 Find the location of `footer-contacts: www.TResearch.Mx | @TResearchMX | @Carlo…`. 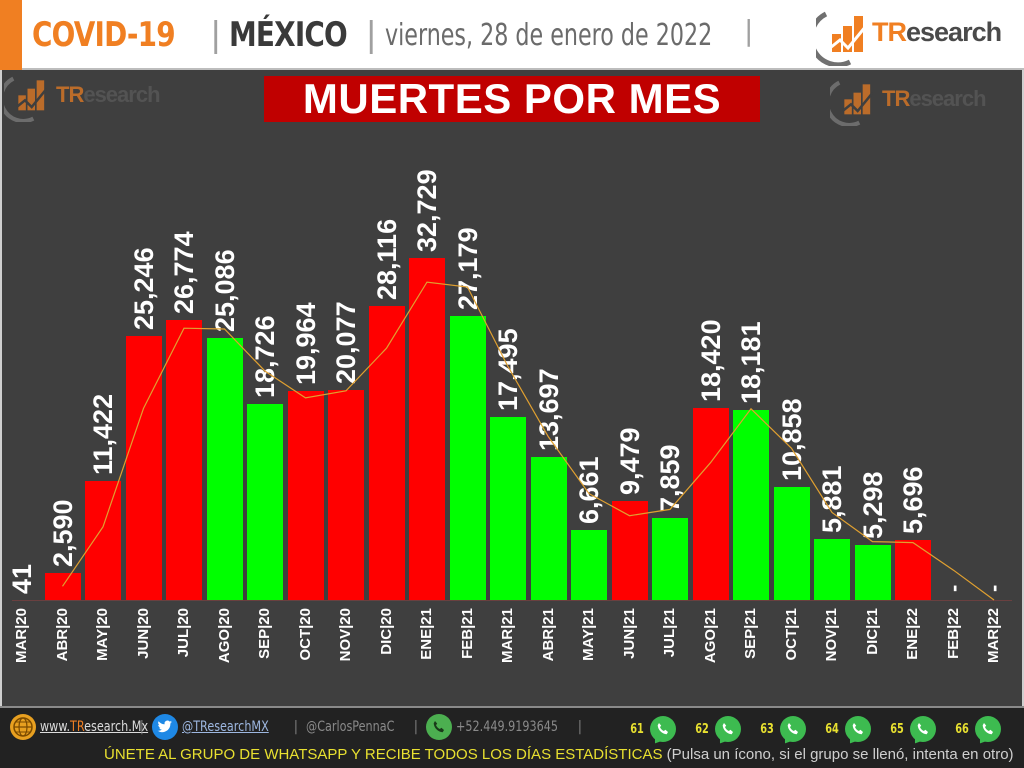

footer-contacts: www.TResearch.Mx | @TResearchMX | @Carlo… is located at coordinates (299, 727).